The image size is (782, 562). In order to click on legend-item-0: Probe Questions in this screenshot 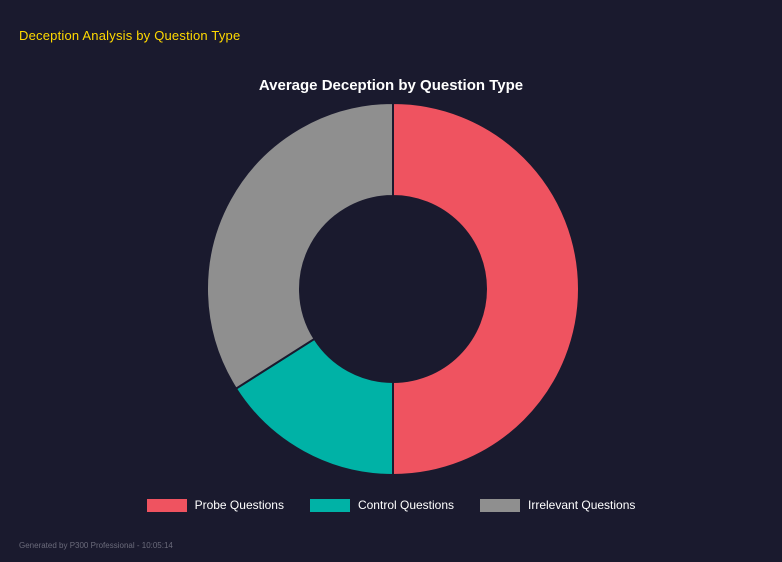, I will do `click(215, 505)`.